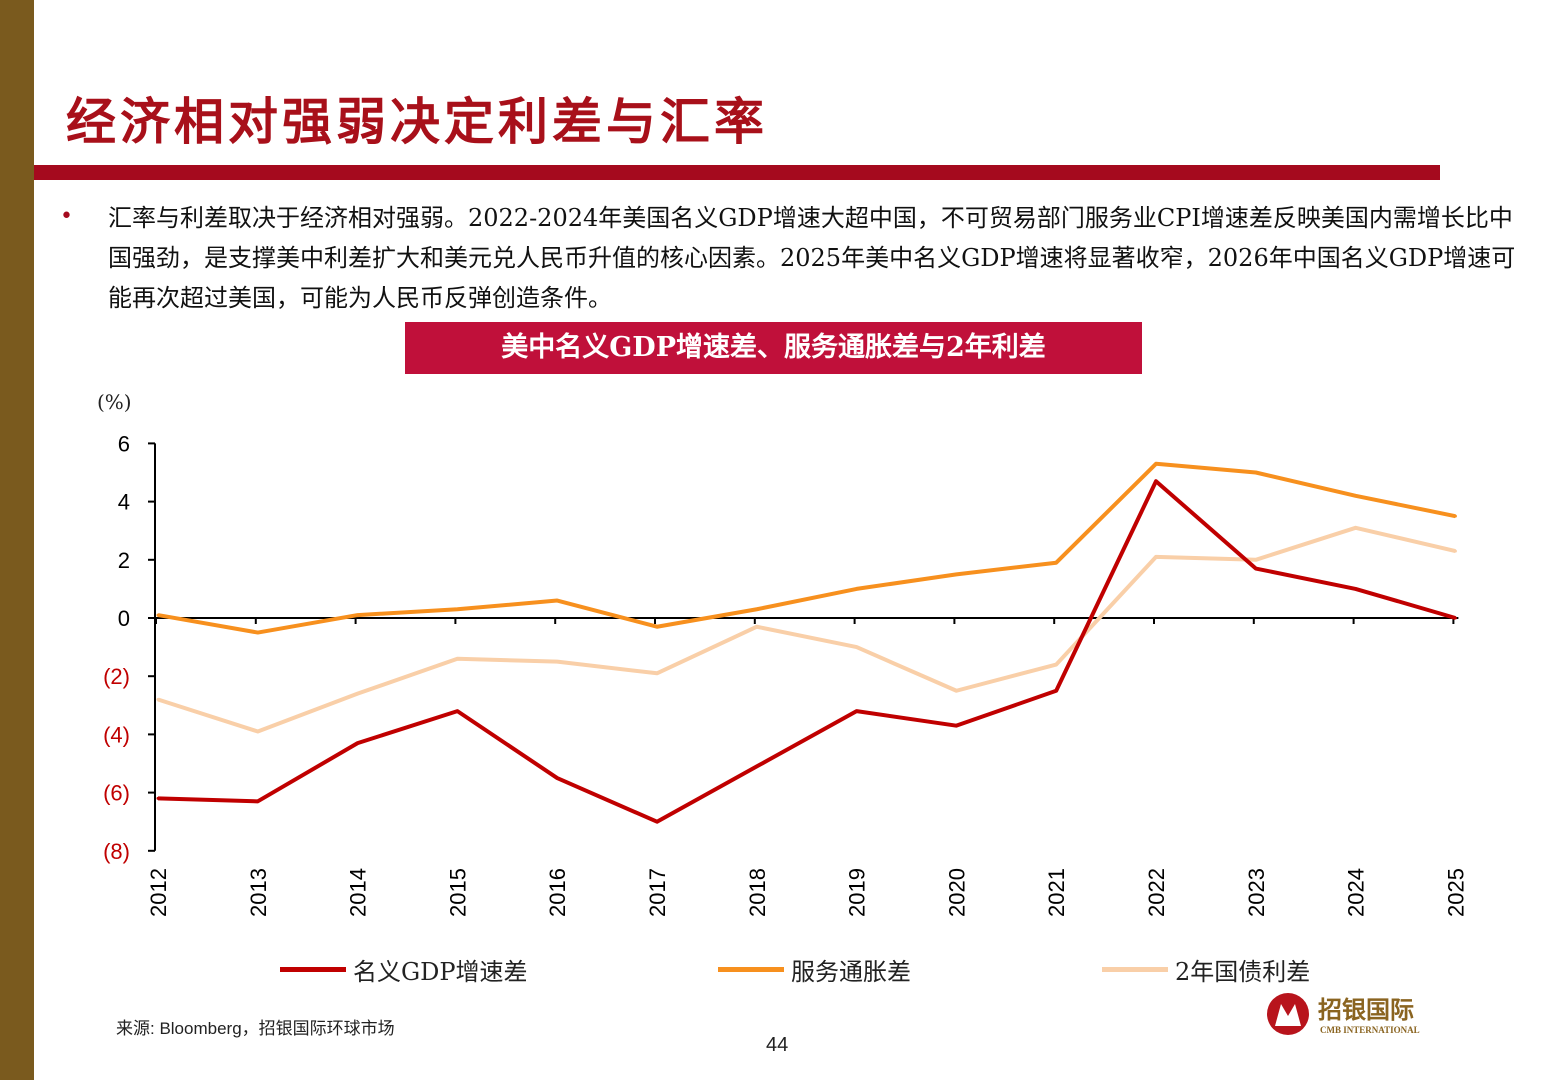  Describe the element at coordinates (657, 892) in the screenshot. I see `x-tick-label: 2017` at that location.